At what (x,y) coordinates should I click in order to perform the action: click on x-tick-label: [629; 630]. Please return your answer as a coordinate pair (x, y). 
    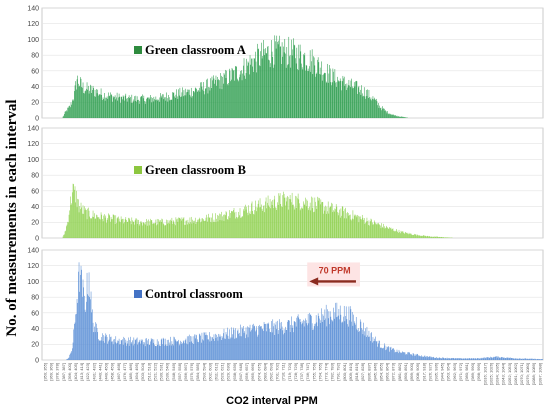
    Looking at the image, I should click on (228, 372).